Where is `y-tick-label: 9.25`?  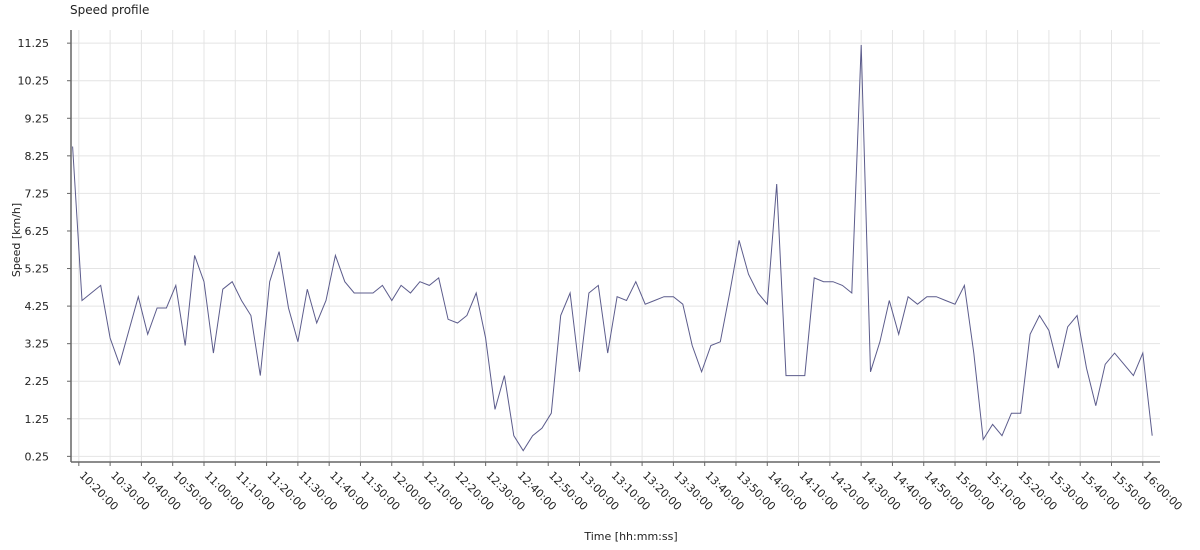
y-tick-label: 9.25 is located at coordinates (37, 118).